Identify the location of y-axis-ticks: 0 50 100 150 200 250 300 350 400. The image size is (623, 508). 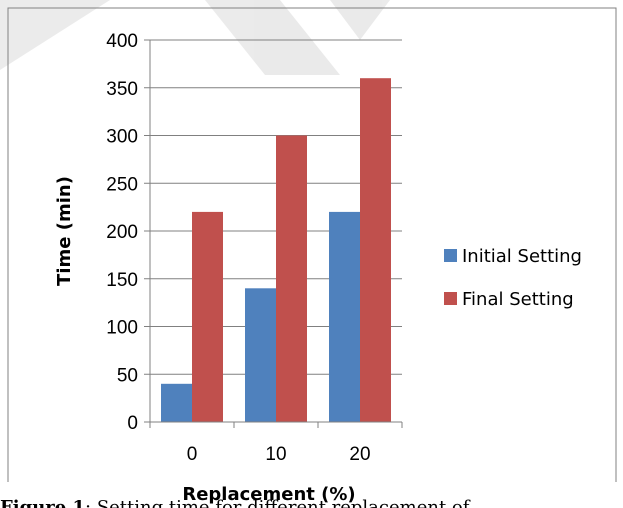
(128, 232).